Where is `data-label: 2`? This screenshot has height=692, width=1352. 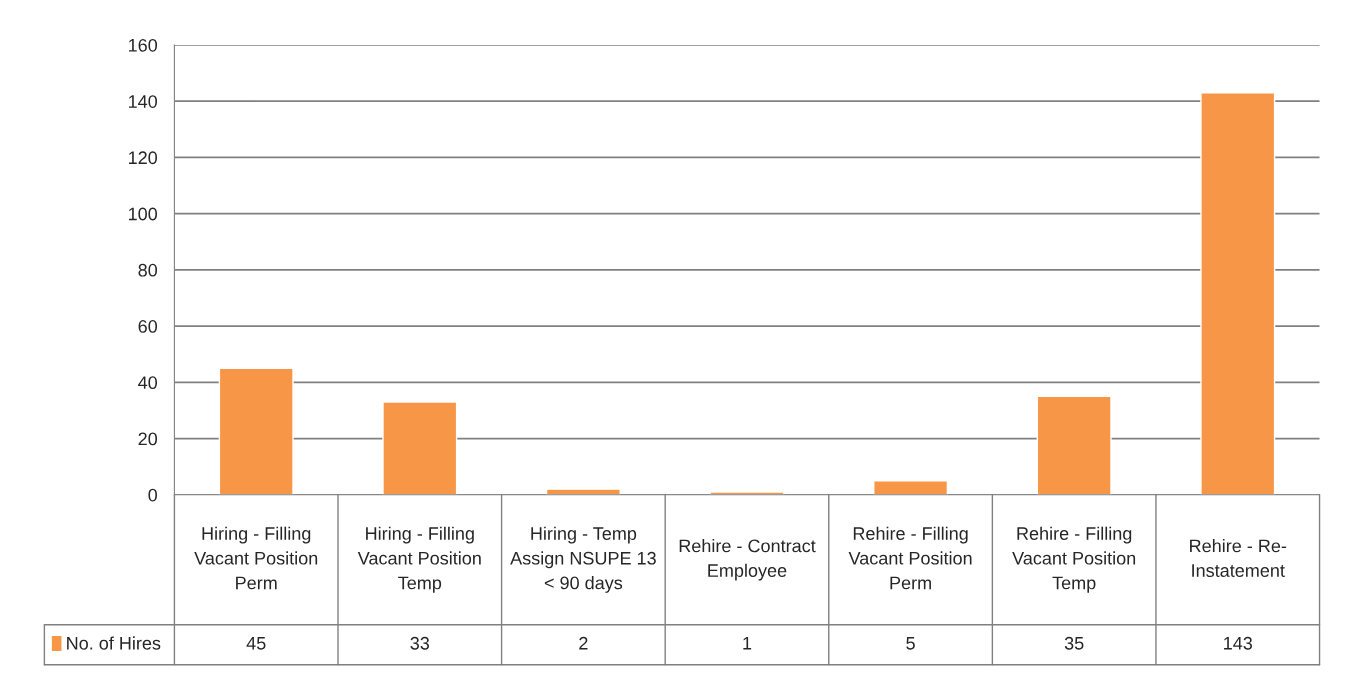 data-label: 2 is located at coordinates (583, 643).